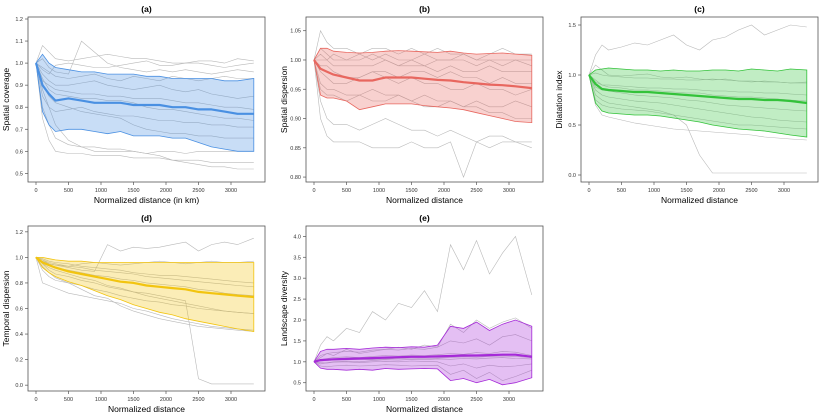 The image size is (830, 415). Describe the element at coordinates (295, 149) in the screenshot. I see `y-tick-label: 0.85` at that location.